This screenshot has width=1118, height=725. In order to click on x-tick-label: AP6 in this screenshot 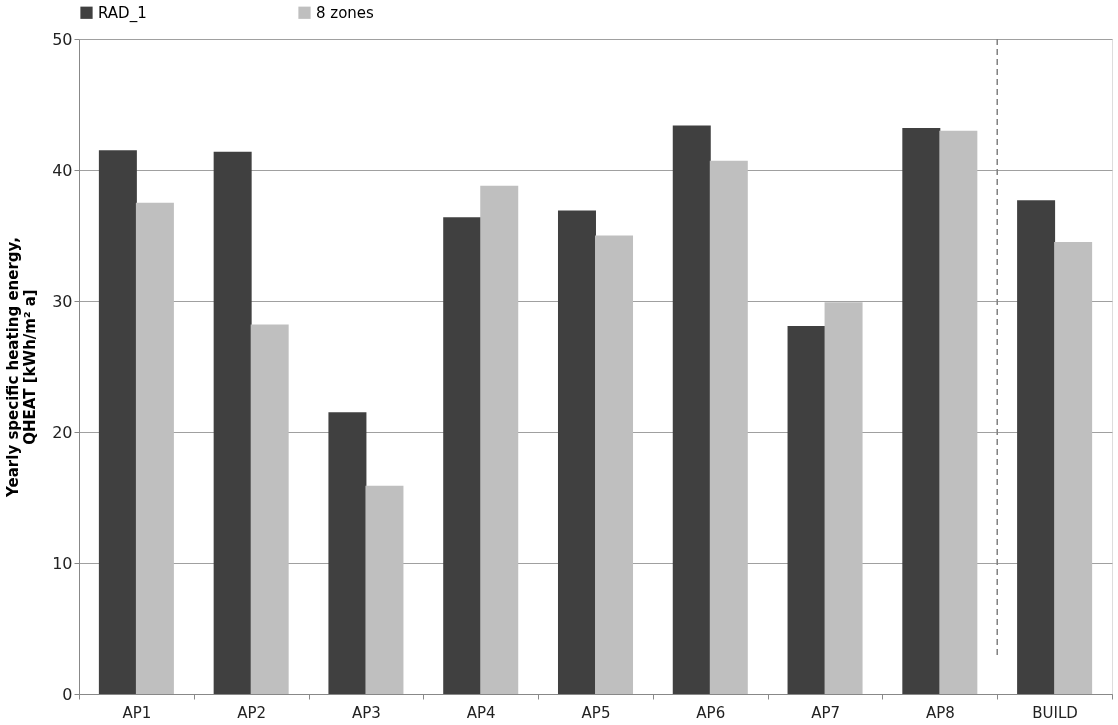, I will do `click(711, 712)`.